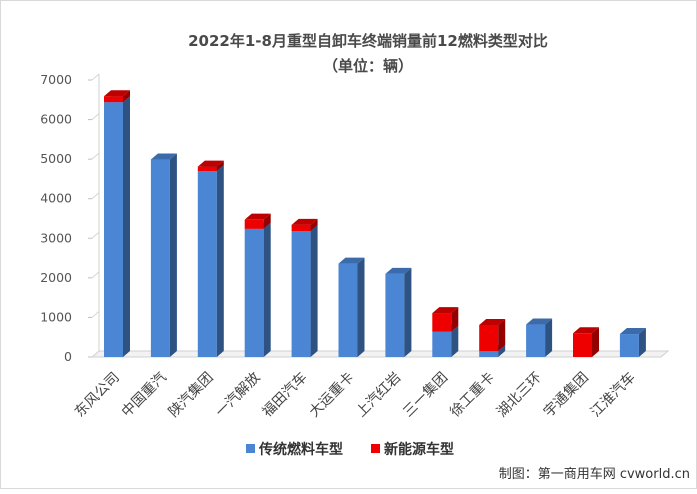 This screenshot has height=494, width=697. What do you see at coordinates (70, 218) in the screenshot?
I see `y-axis: 0 1000 2000 3000 4000 5000 6000 7000` at bounding box center [70, 218].